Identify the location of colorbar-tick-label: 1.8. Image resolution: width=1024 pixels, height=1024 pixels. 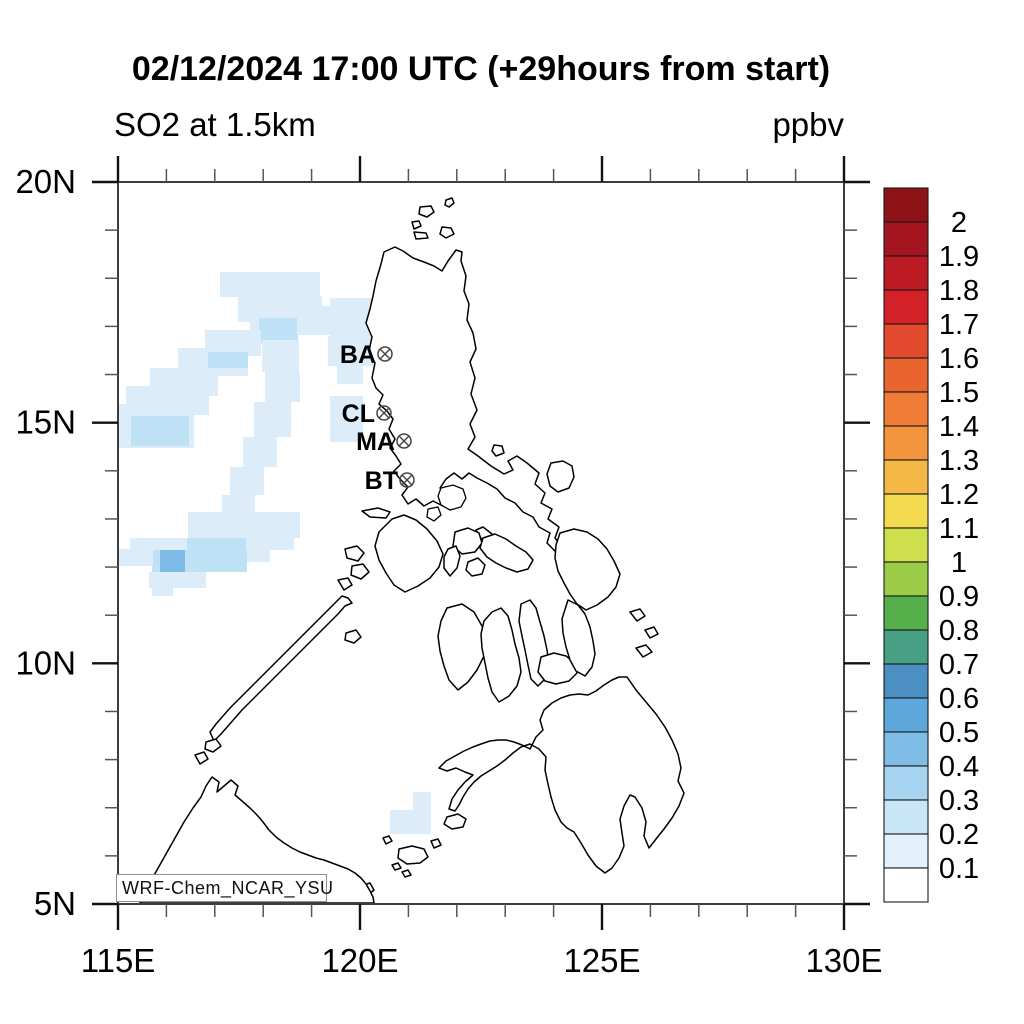
(959, 291).